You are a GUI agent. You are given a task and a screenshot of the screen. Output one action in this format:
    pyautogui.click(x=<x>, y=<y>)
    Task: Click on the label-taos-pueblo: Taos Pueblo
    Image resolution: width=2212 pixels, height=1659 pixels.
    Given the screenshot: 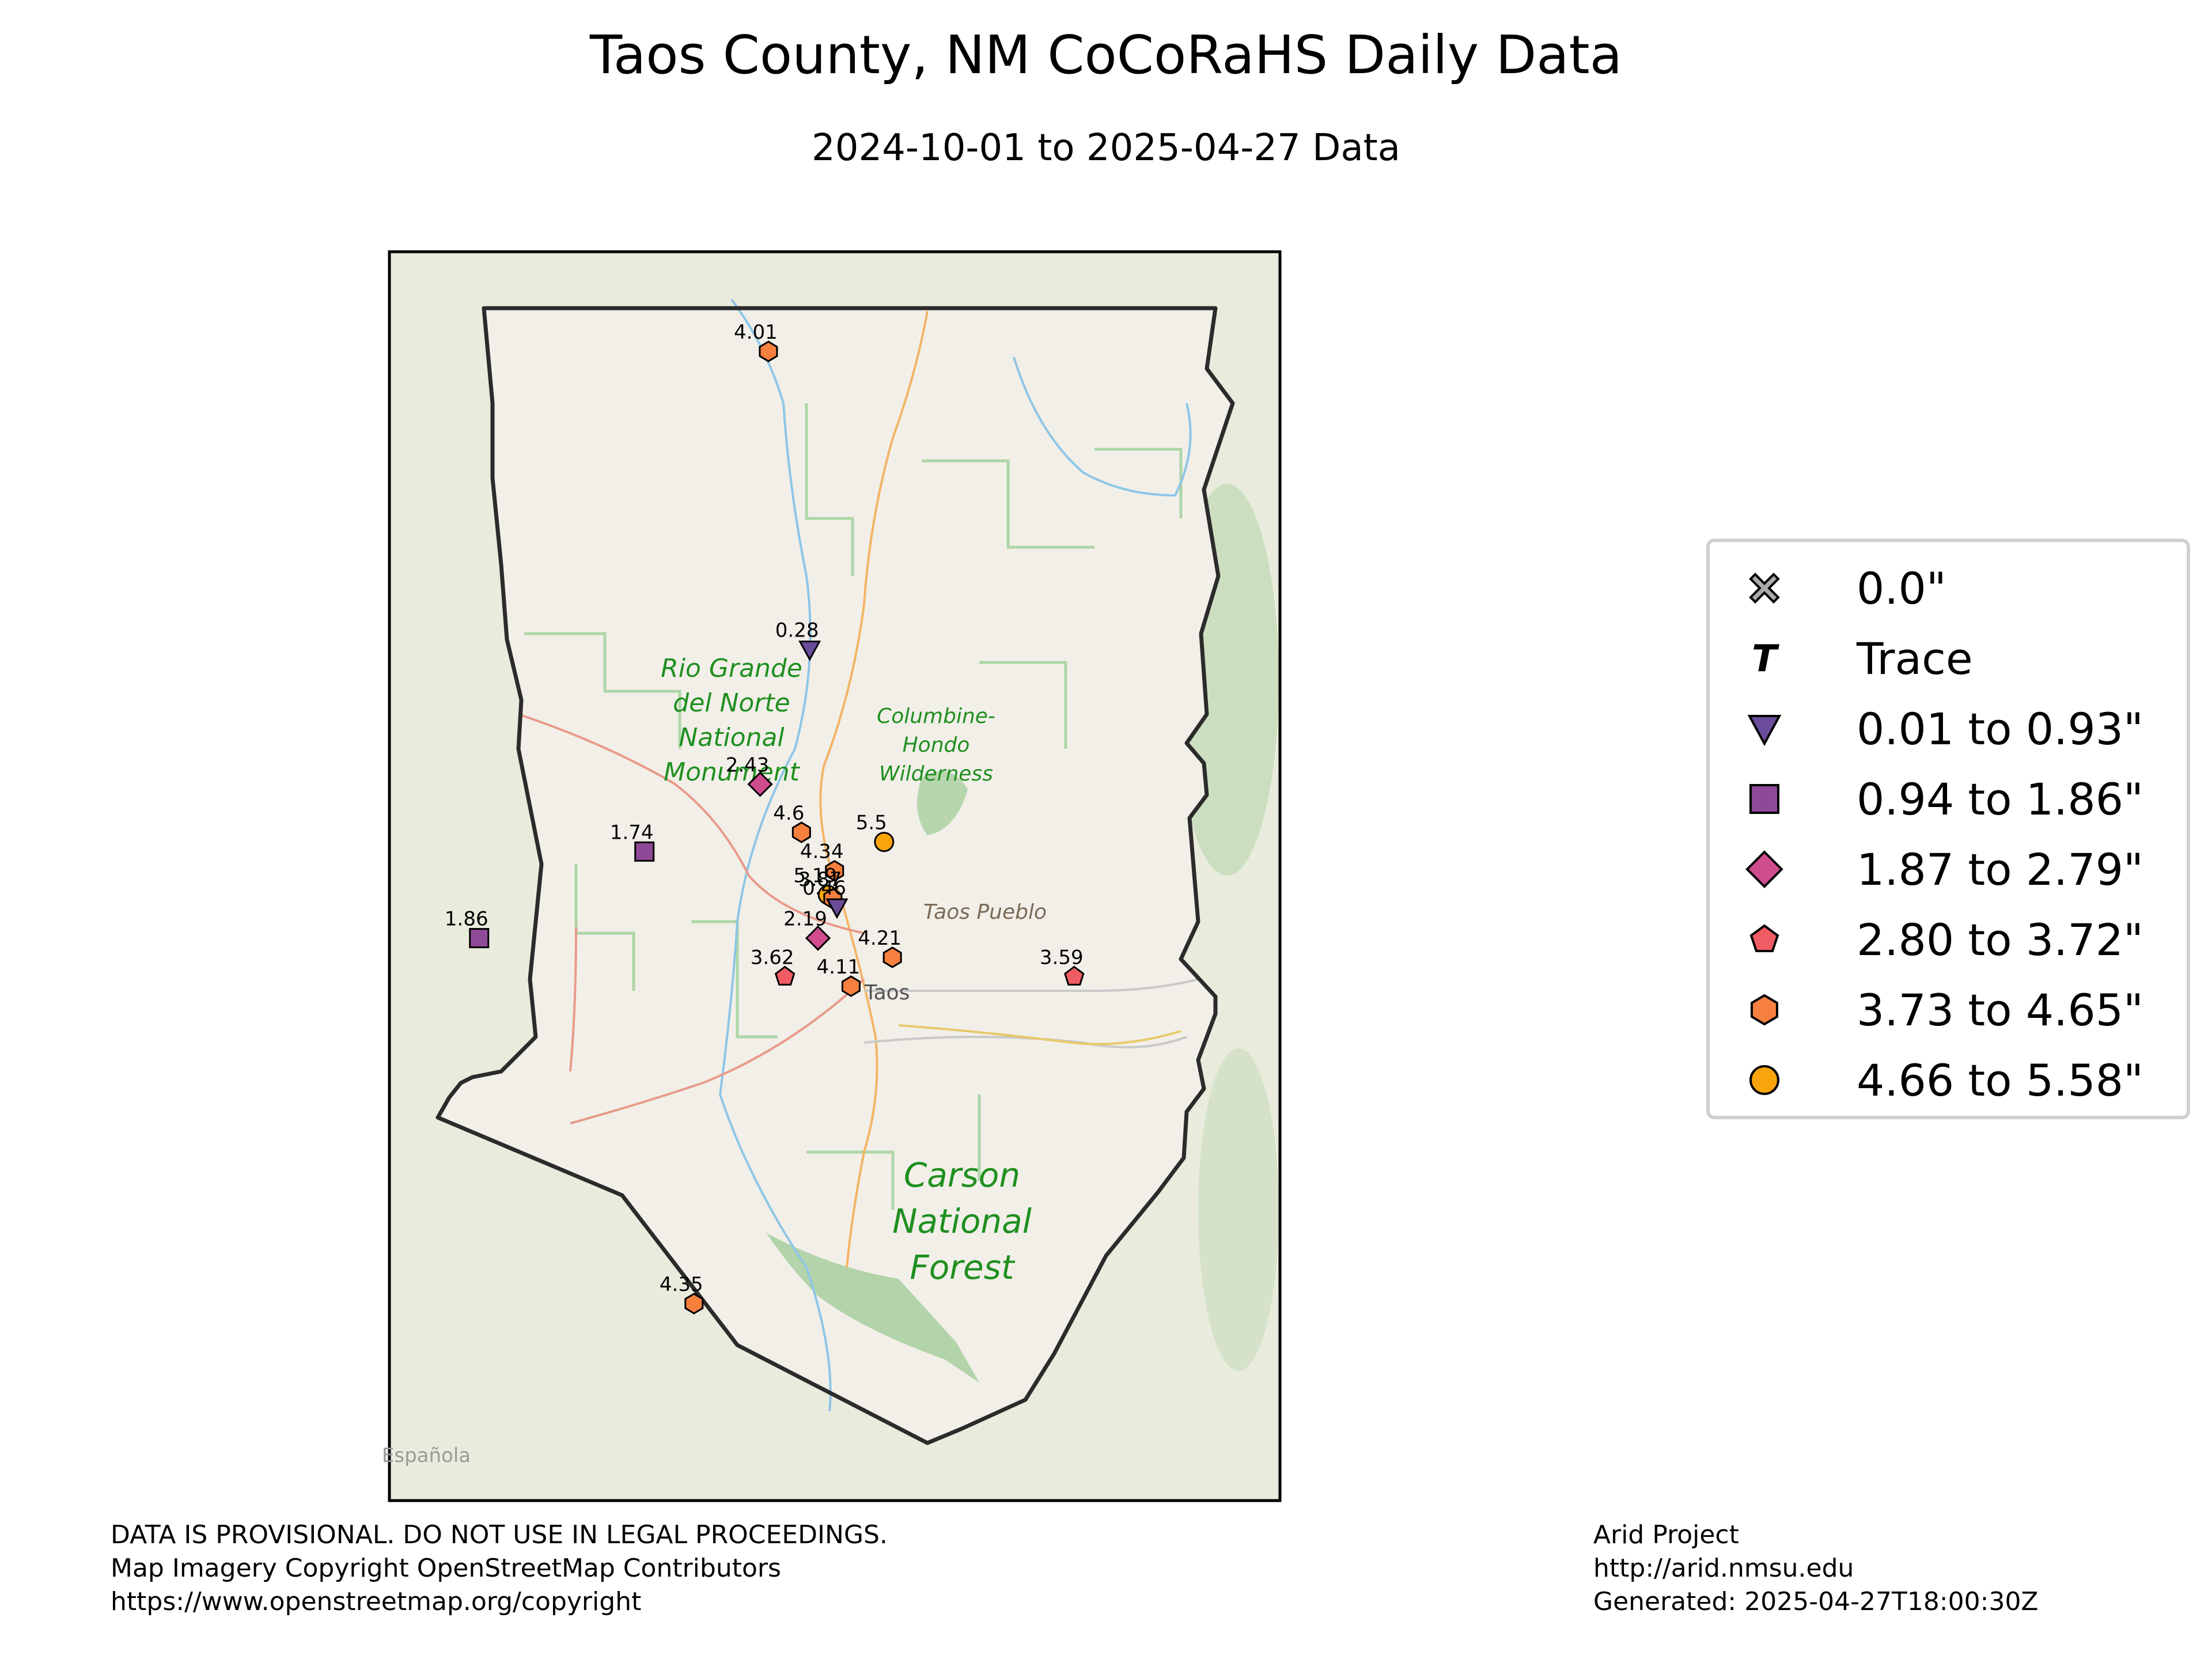 What is the action you would take?
    pyautogui.click(x=985, y=912)
    